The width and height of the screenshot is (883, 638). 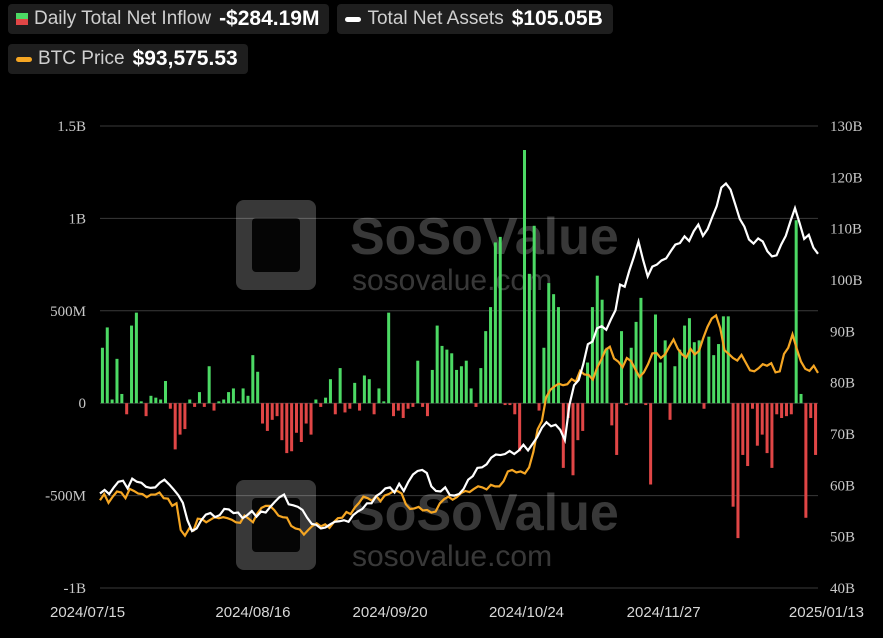 I want to click on x-tick-label: 2024/09/20, so click(x=390, y=612).